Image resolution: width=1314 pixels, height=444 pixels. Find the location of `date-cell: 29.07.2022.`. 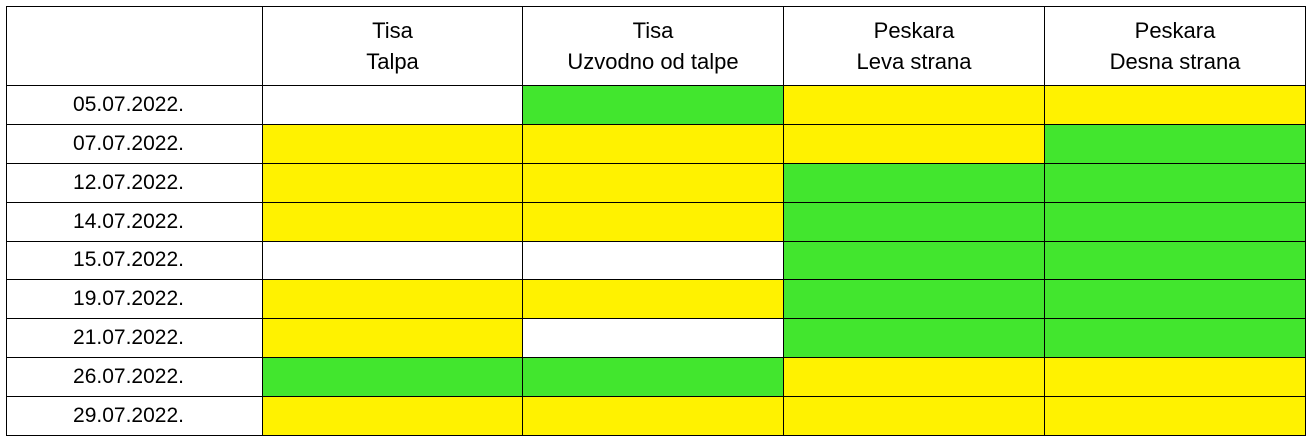

date-cell: 29.07.2022. is located at coordinates (134, 416).